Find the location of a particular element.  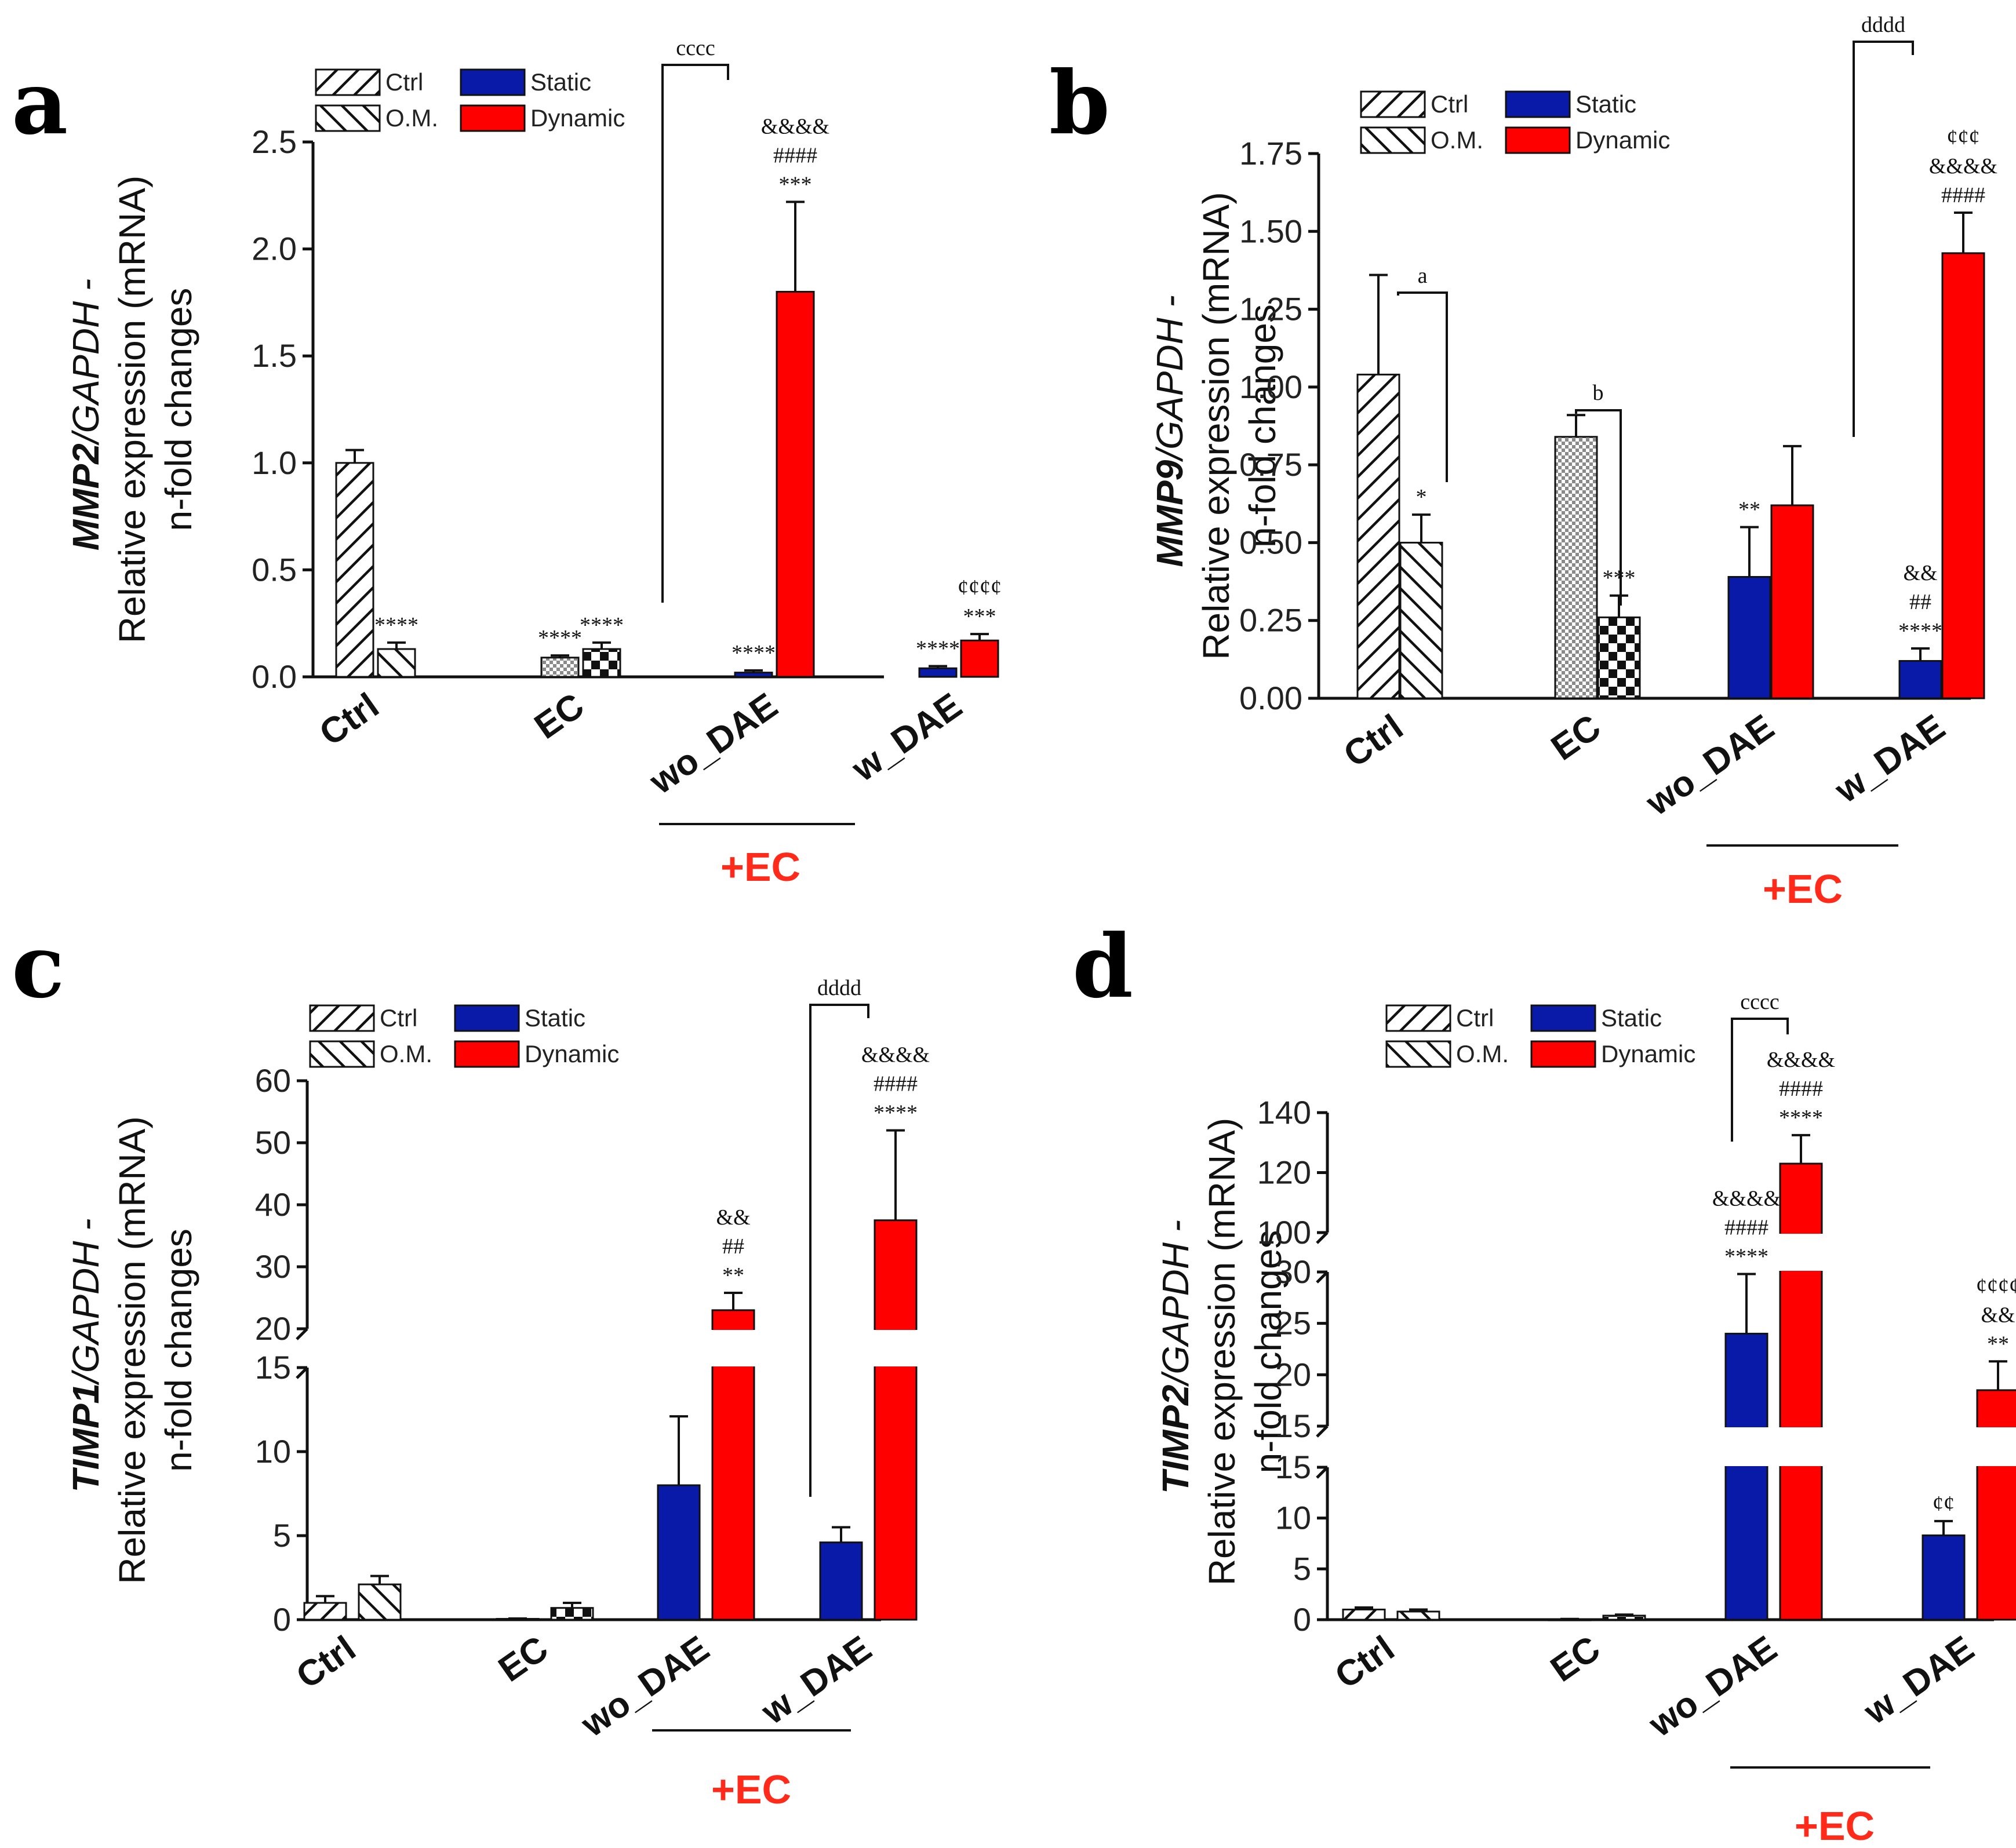

gene-denominator: /GAPDH - is located at coordinates (86, 357).